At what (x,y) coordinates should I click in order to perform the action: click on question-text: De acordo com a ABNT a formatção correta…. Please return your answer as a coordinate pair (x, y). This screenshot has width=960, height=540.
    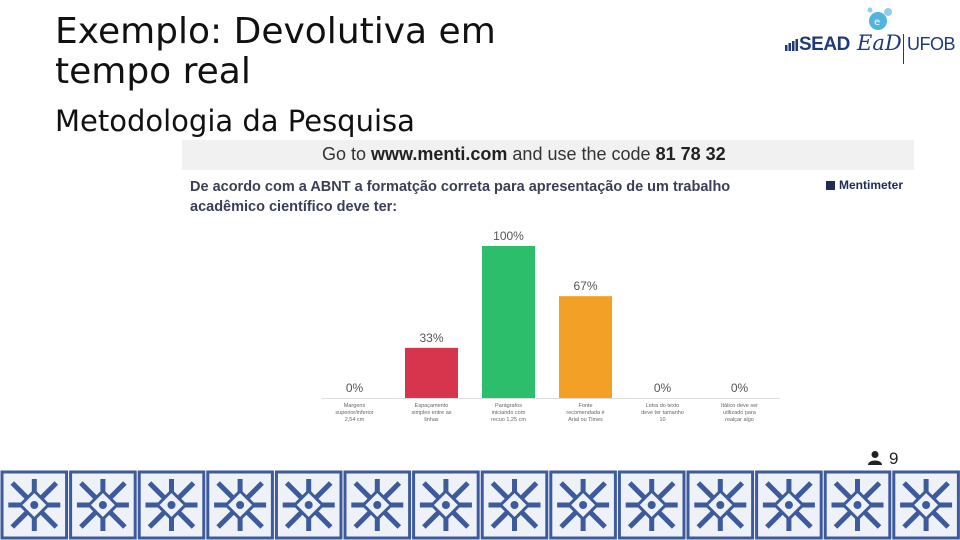
    Looking at the image, I should click on (460, 197).